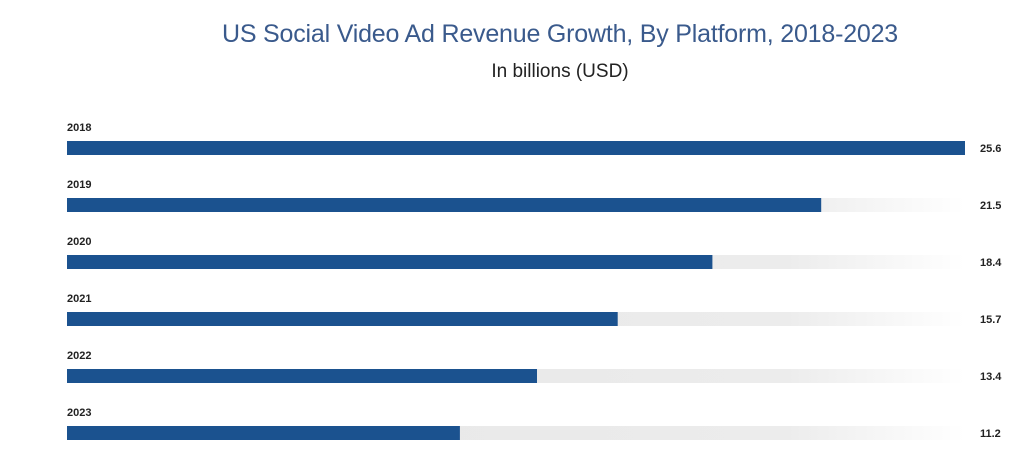  What do you see at coordinates (79, 413) in the screenshot?
I see `category-label: 2023` at bounding box center [79, 413].